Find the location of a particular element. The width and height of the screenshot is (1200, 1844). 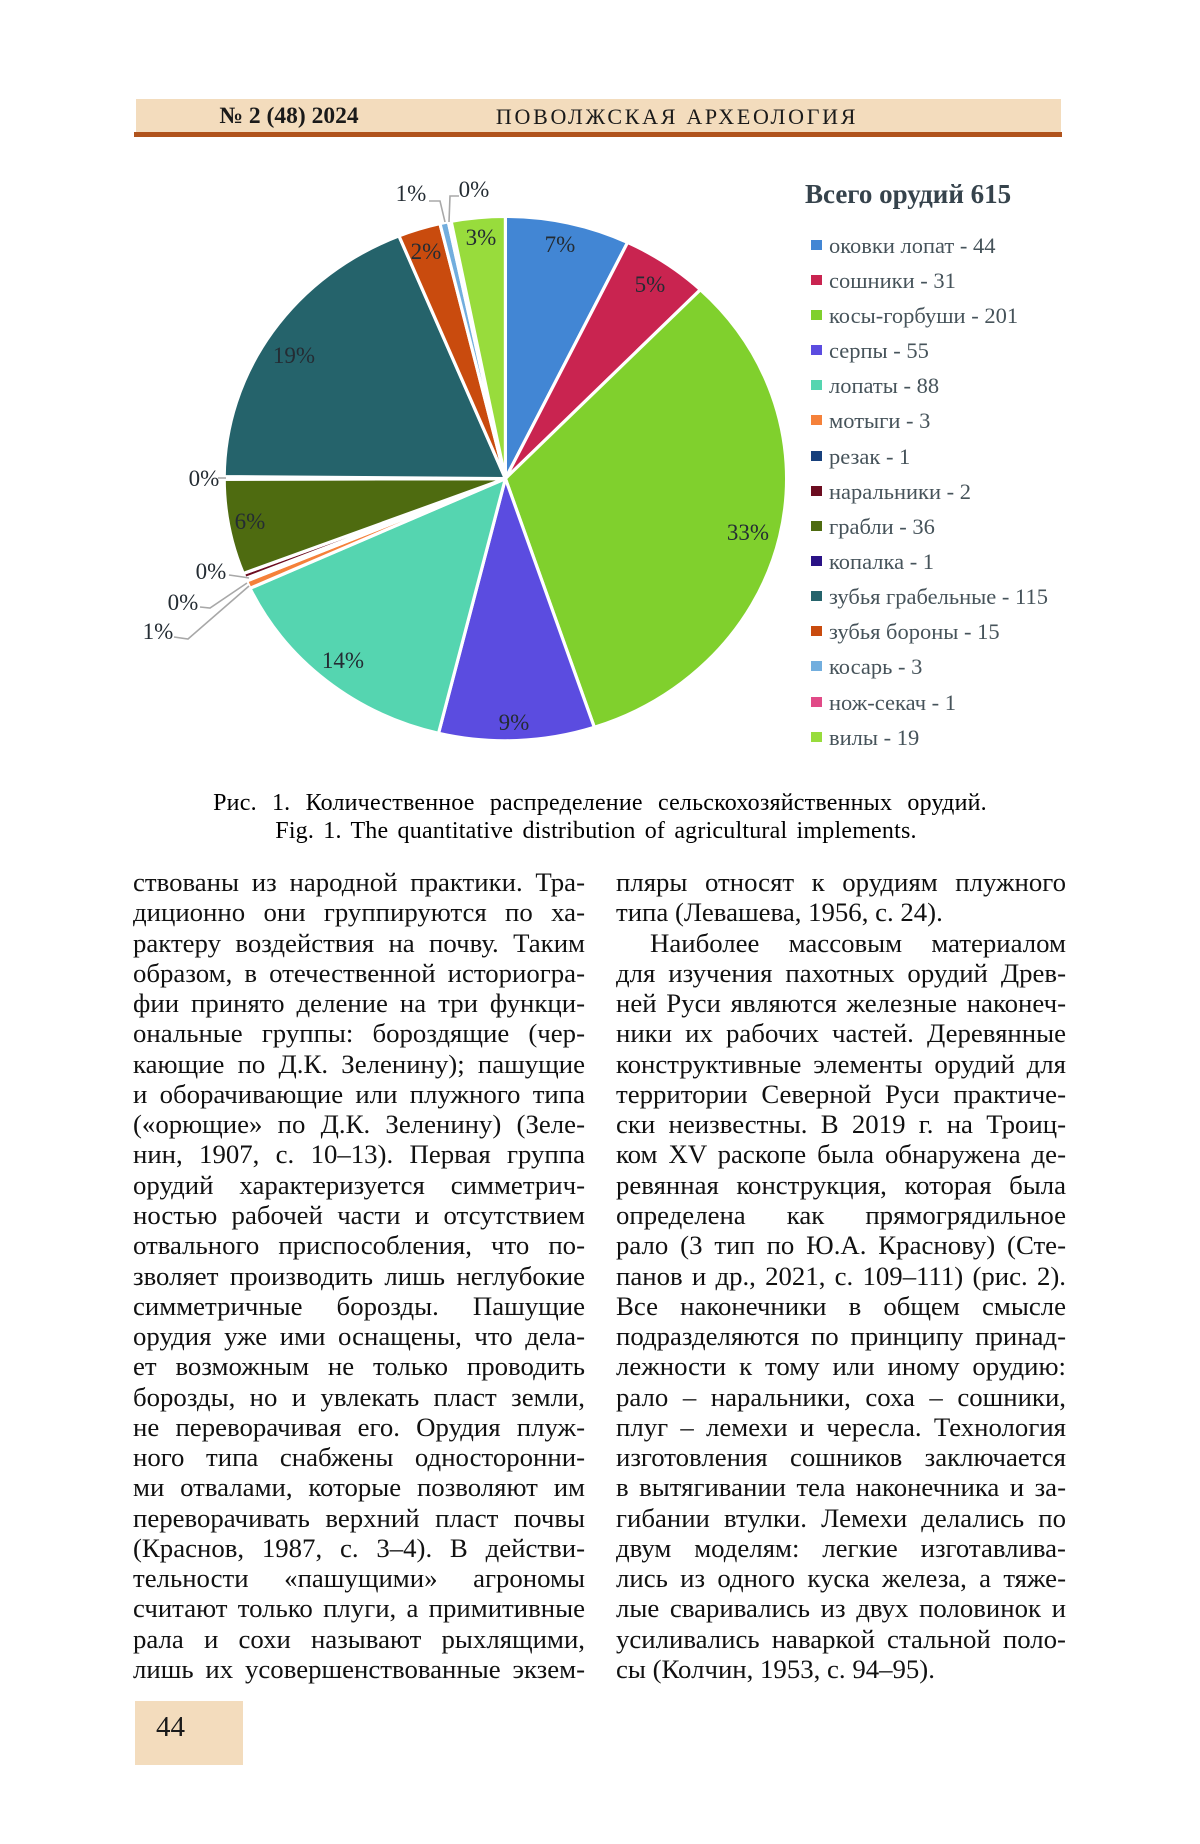

svg-text: 33% is located at coordinates (748, 532).